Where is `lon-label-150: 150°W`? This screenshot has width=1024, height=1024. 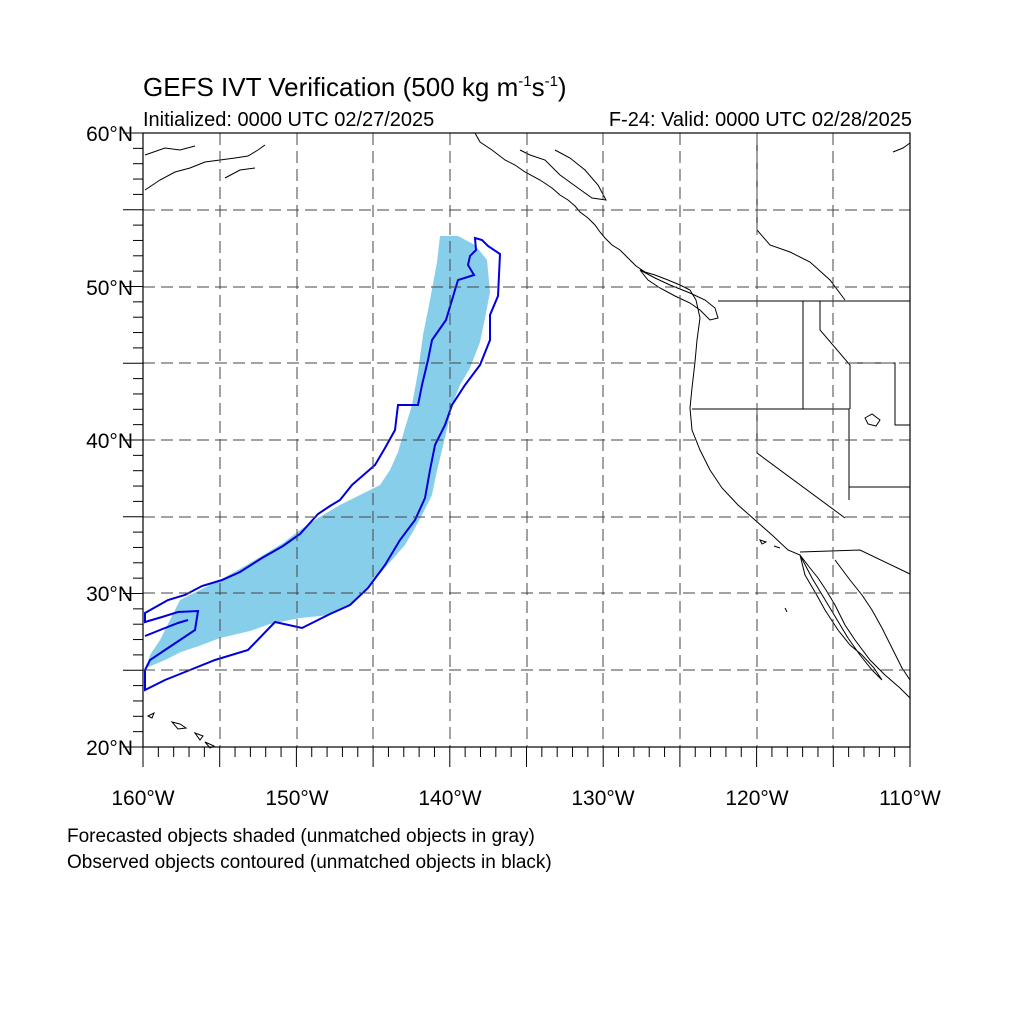 lon-label-150: 150°W is located at coordinates (296, 798).